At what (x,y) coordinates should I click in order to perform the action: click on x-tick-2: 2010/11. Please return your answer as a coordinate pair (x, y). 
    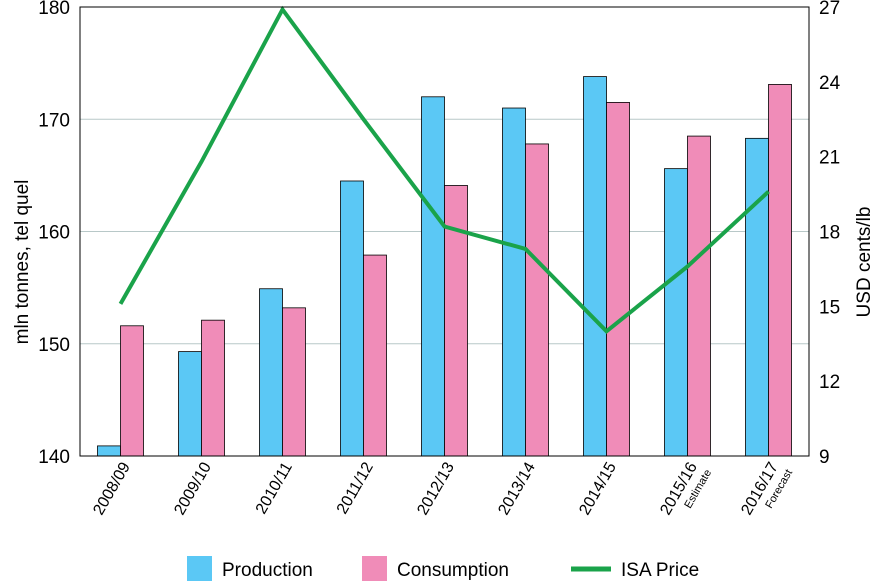
    Looking at the image, I should click on (274, 488).